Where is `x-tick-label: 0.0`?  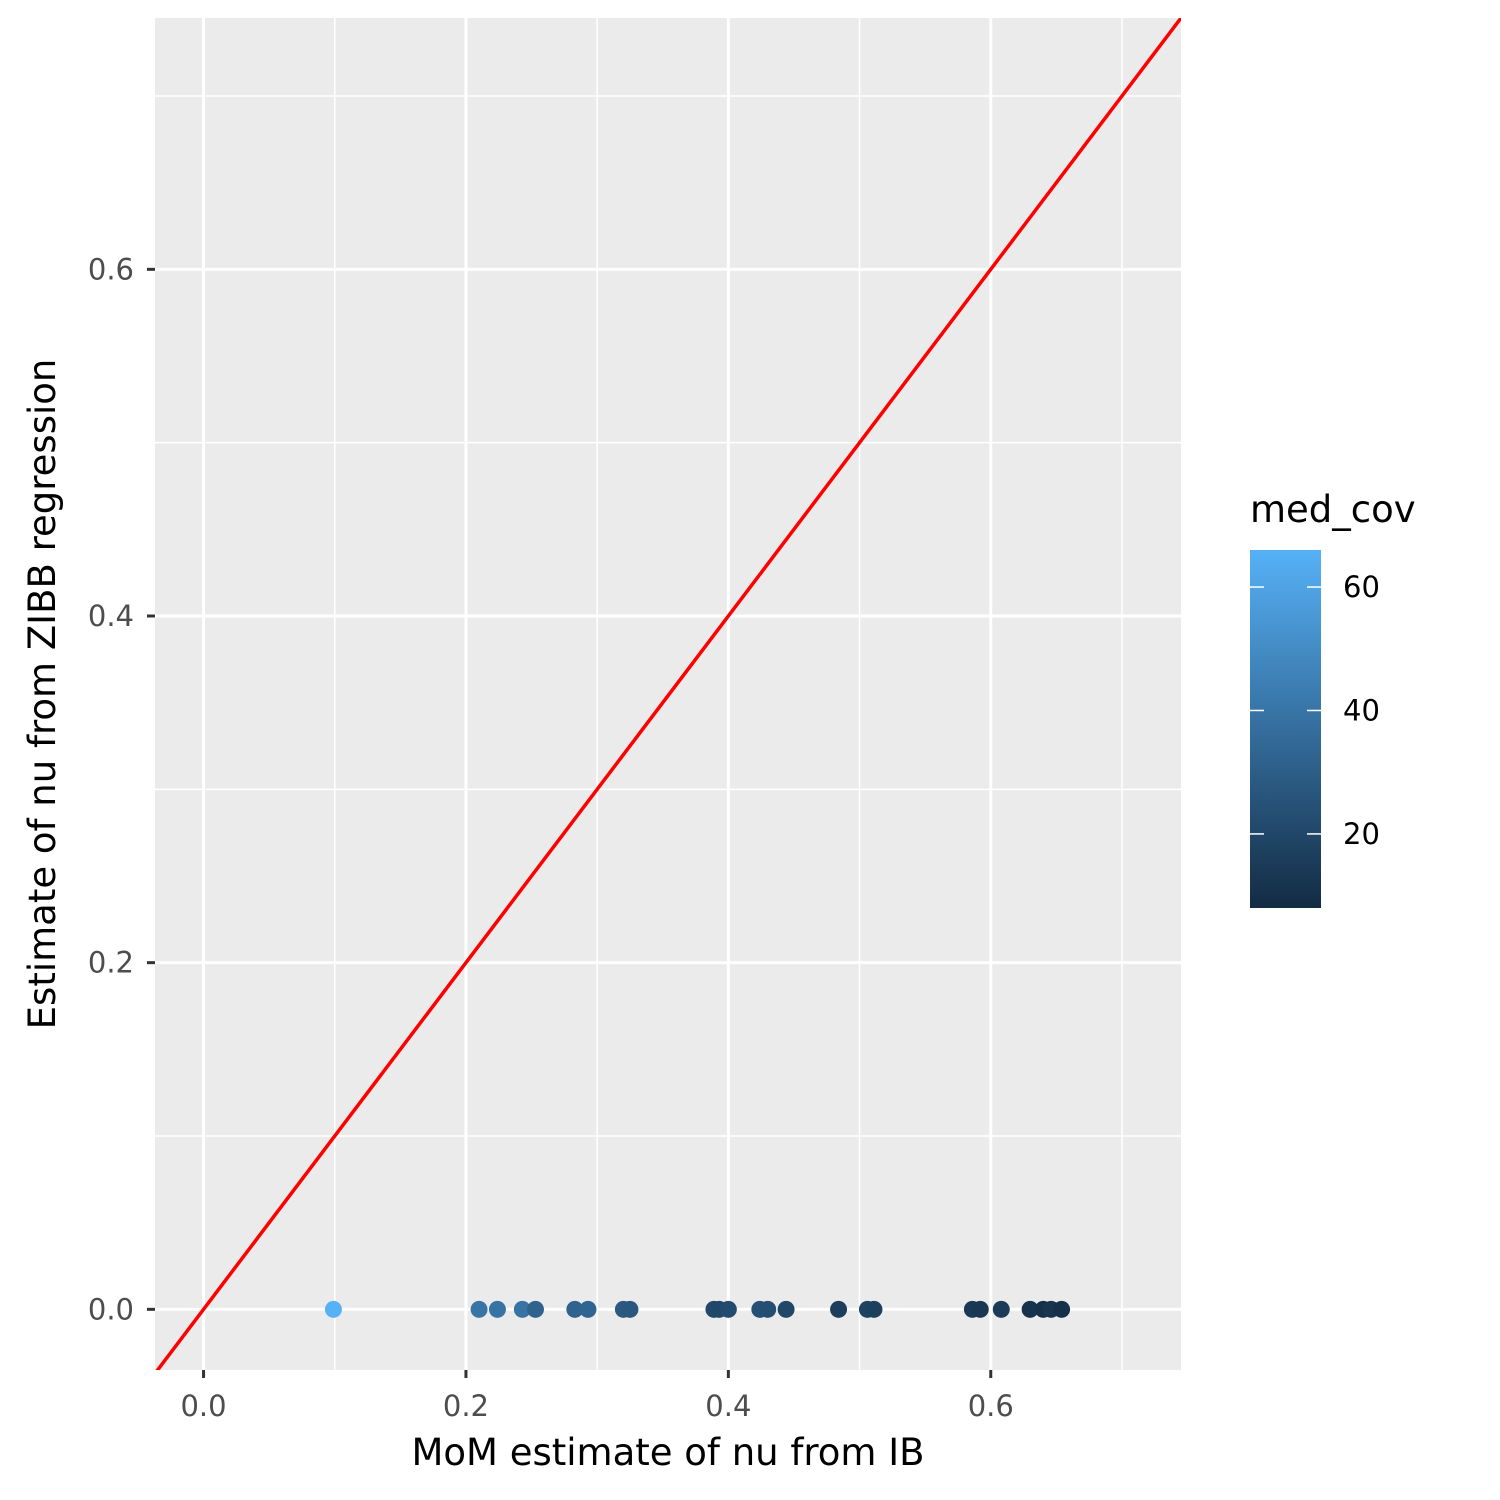 x-tick-label: 0.0 is located at coordinates (203, 1406).